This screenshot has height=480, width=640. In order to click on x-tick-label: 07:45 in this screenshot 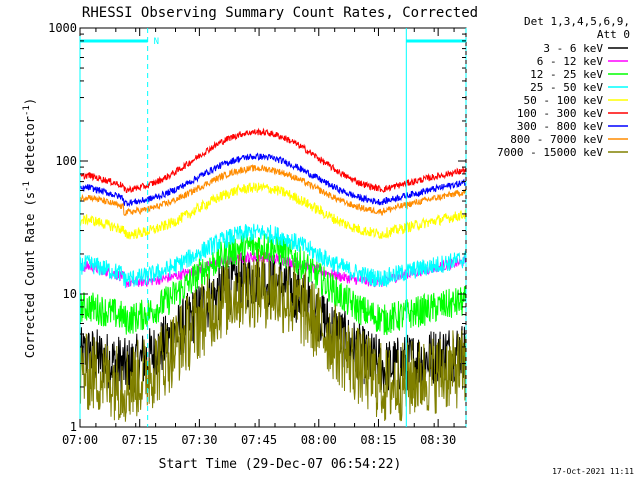, I will do `click(259, 440)`.